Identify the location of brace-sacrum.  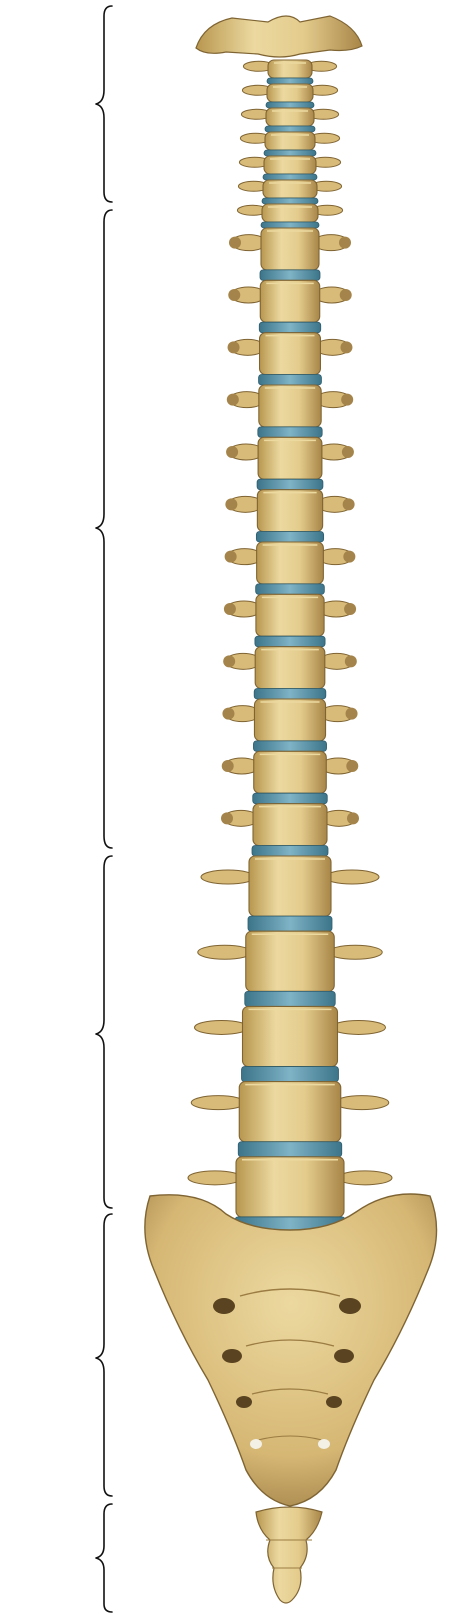
(104, 1355).